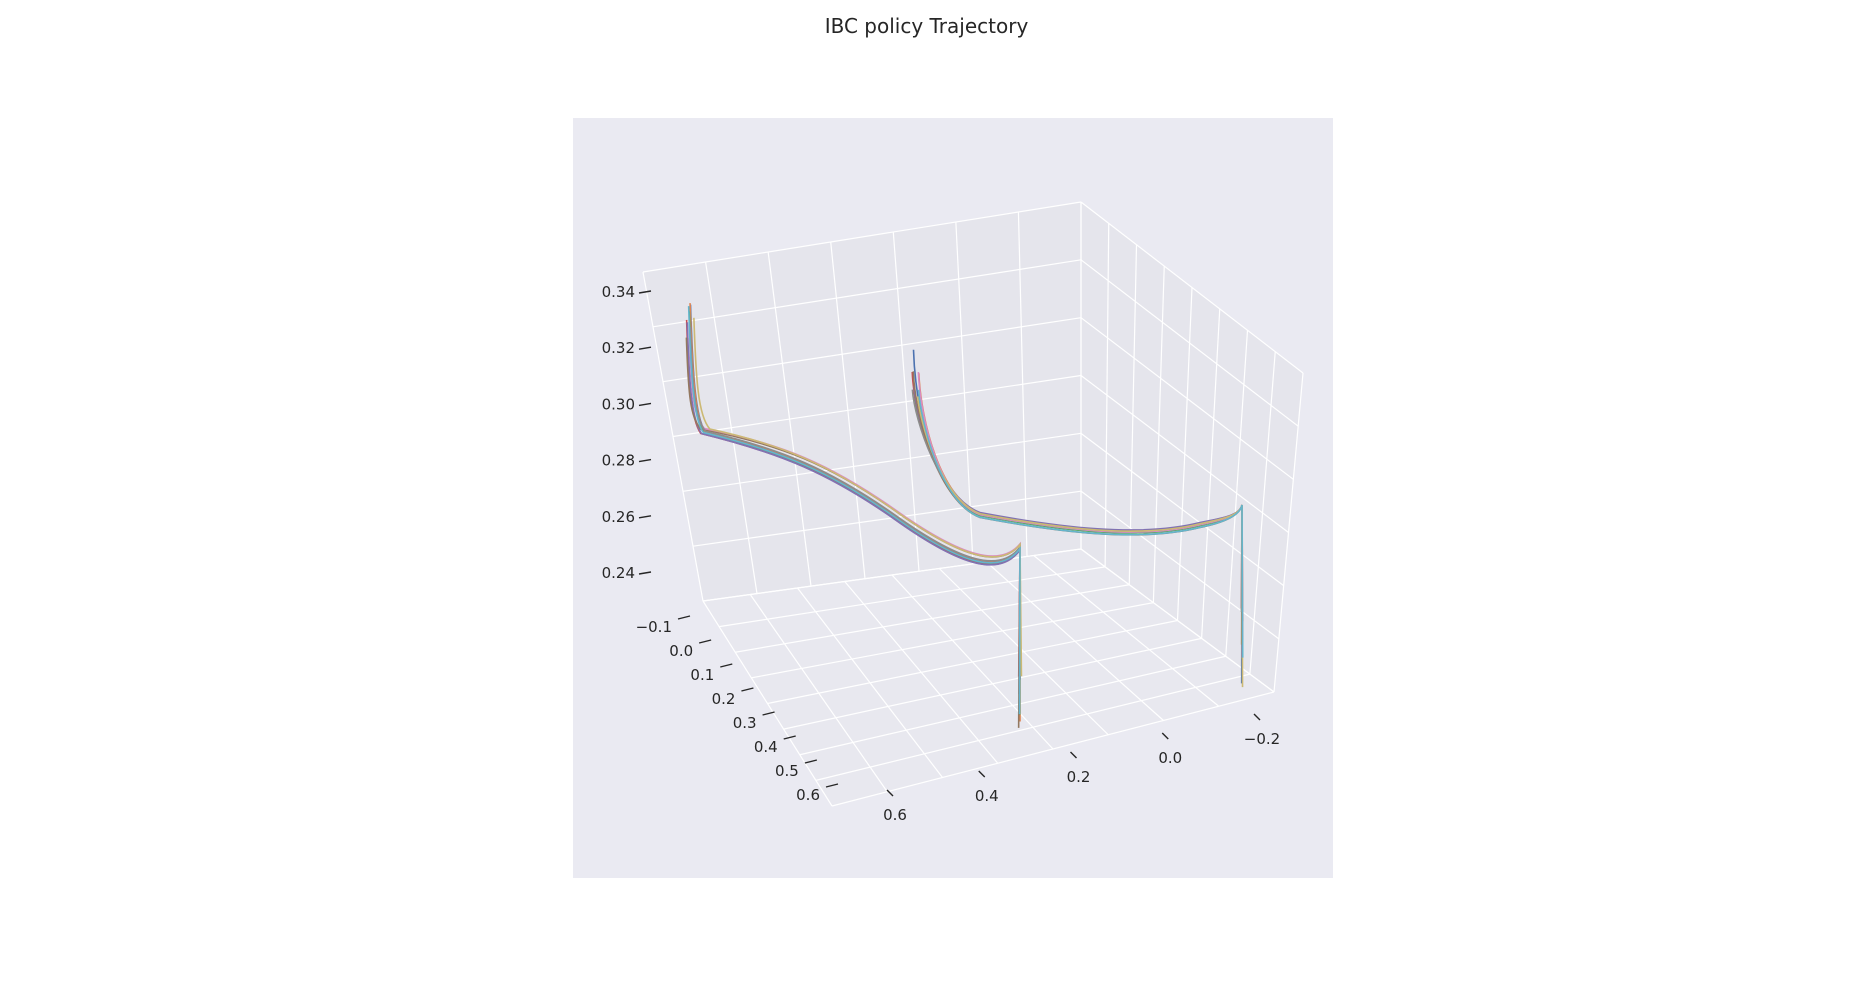  What do you see at coordinates (618, 404) in the screenshot?
I see `z-tick-label: 0.30` at bounding box center [618, 404].